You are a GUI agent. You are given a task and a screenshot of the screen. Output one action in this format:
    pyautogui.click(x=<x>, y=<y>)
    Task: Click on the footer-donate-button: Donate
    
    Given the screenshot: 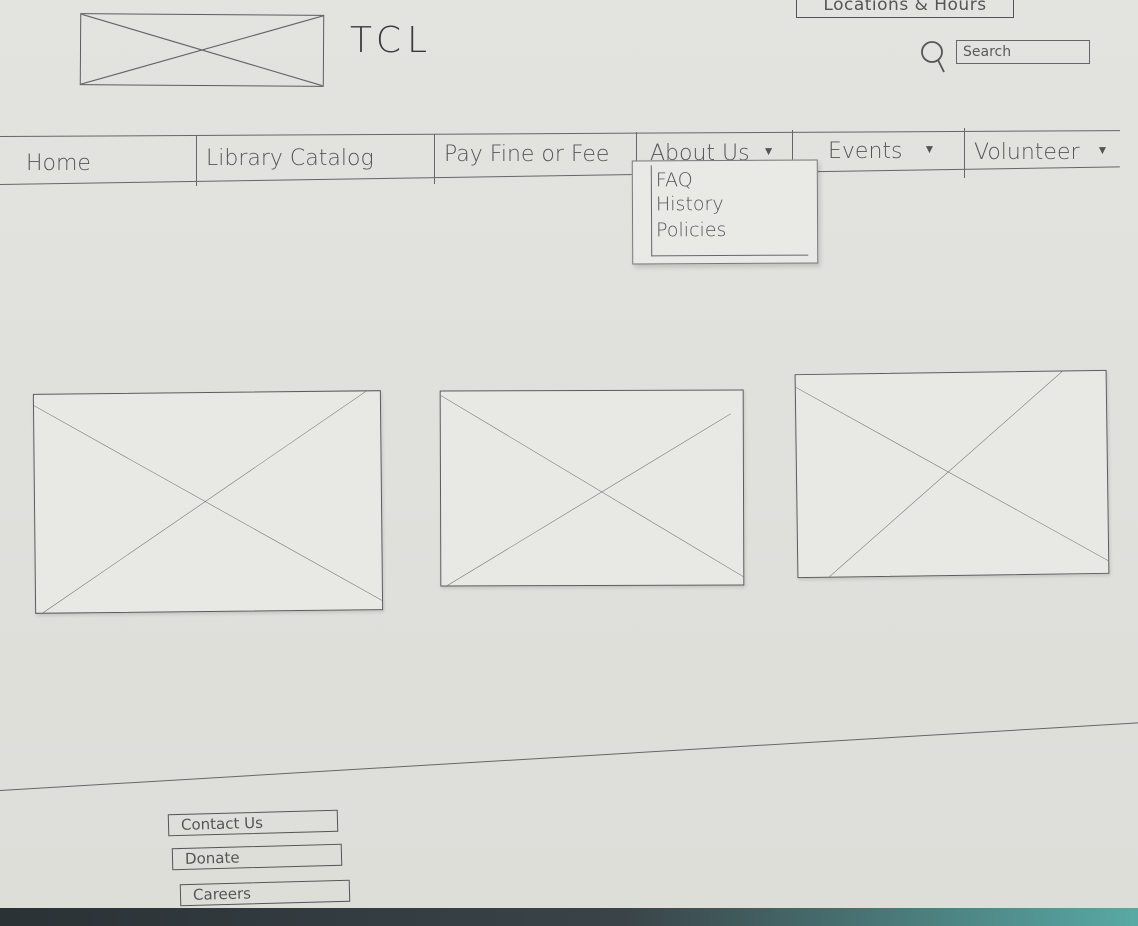 What is the action you would take?
    pyautogui.click(x=257, y=857)
    